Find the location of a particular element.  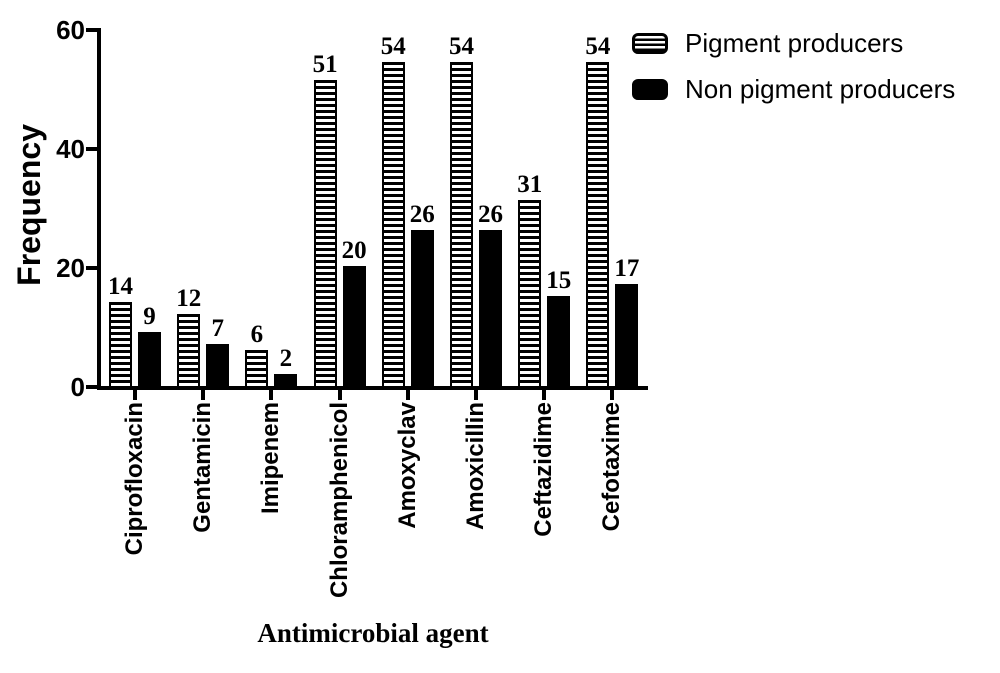

category-label: Cefotaxime is located at coordinates (612, 467).